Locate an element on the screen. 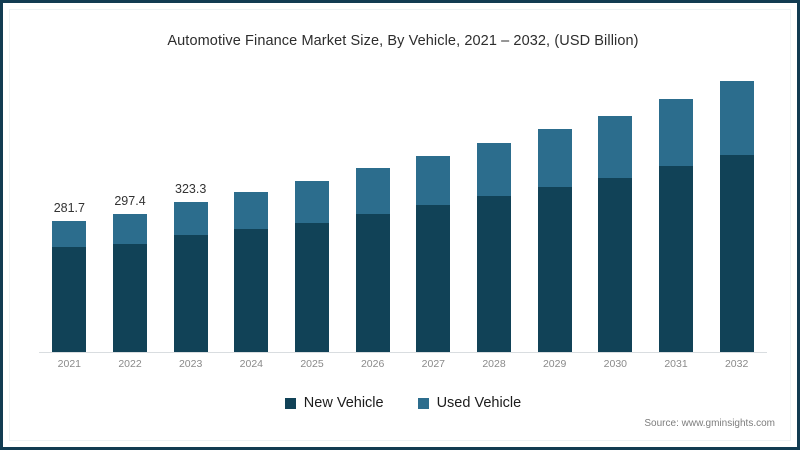 This screenshot has height=450, width=800. bar-2030 is located at coordinates (615, 233).